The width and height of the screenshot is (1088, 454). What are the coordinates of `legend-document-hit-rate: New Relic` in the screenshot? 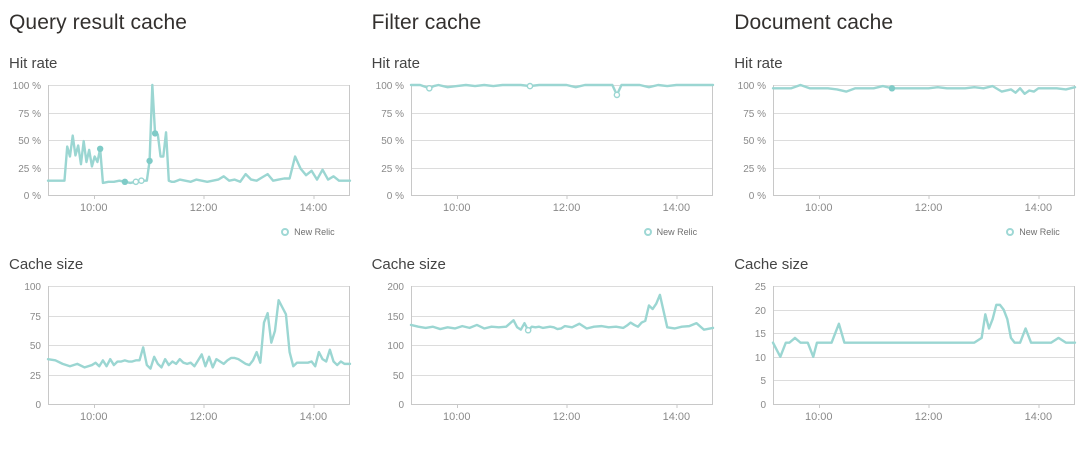 It's located at (906, 232).